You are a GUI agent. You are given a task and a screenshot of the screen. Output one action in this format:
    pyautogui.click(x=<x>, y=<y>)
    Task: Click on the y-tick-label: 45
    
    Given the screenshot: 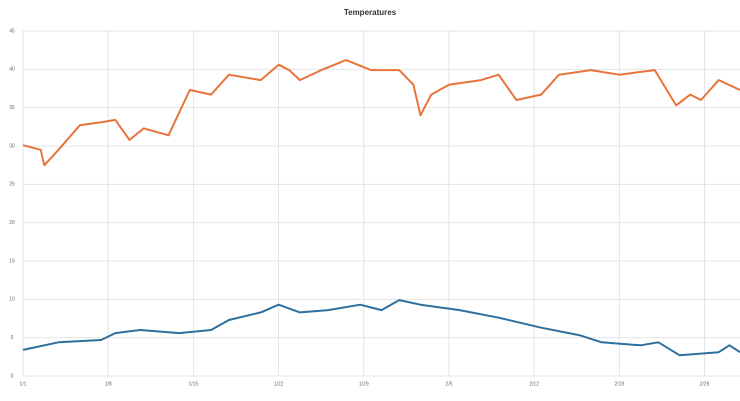 What is the action you would take?
    pyautogui.click(x=12, y=31)
    